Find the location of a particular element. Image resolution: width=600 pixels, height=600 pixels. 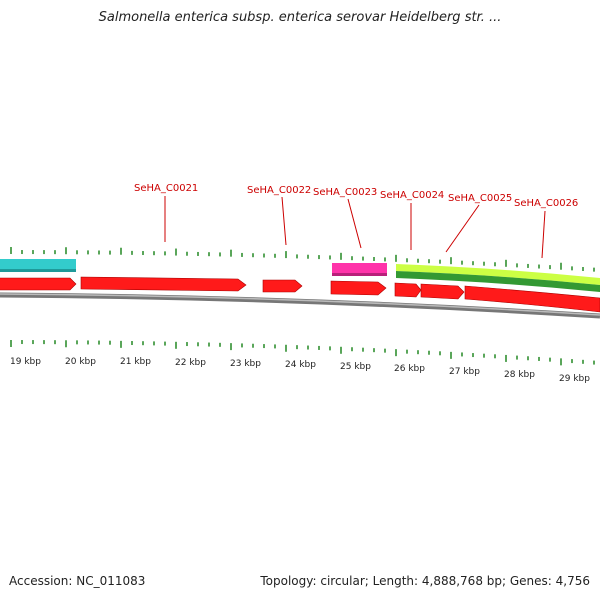

axis-label: 29 kbp is located at coordinates (574, 379).